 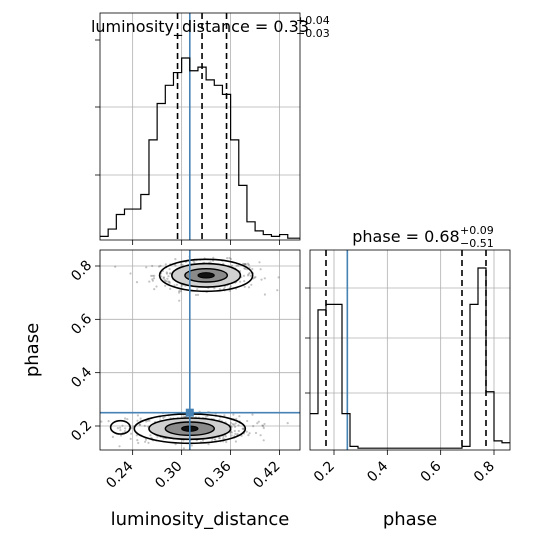 I want to click on x-axis-label-luminosity-distance: luminosity_distance, so click(x=200, y=519).